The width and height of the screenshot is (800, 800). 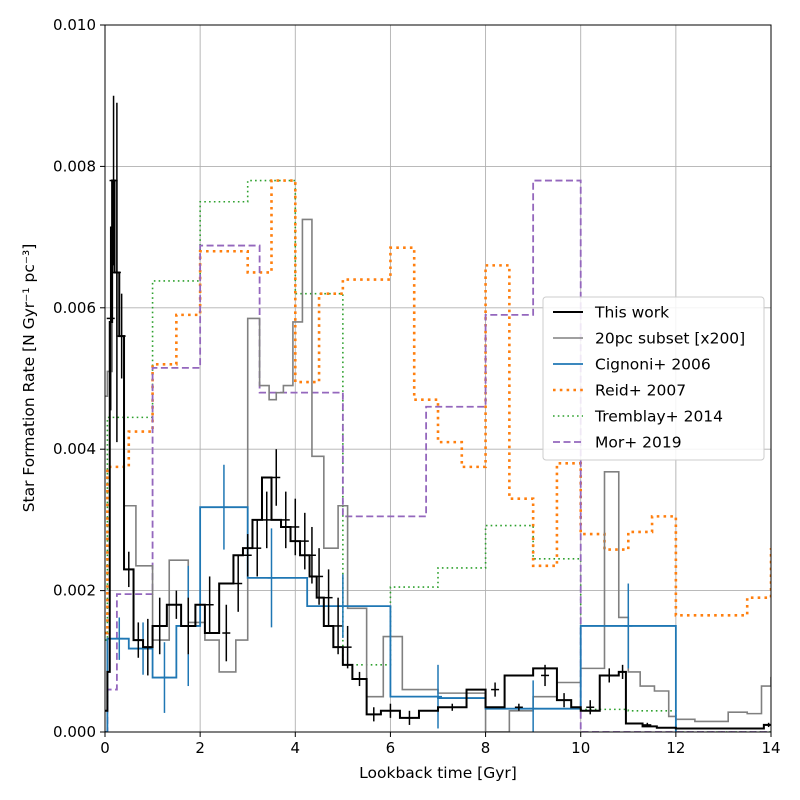 What do you see at coordinates (74, 166) in the screenshot?
I see `y-tick-label: 0.008` at bounding box center [74, 166].